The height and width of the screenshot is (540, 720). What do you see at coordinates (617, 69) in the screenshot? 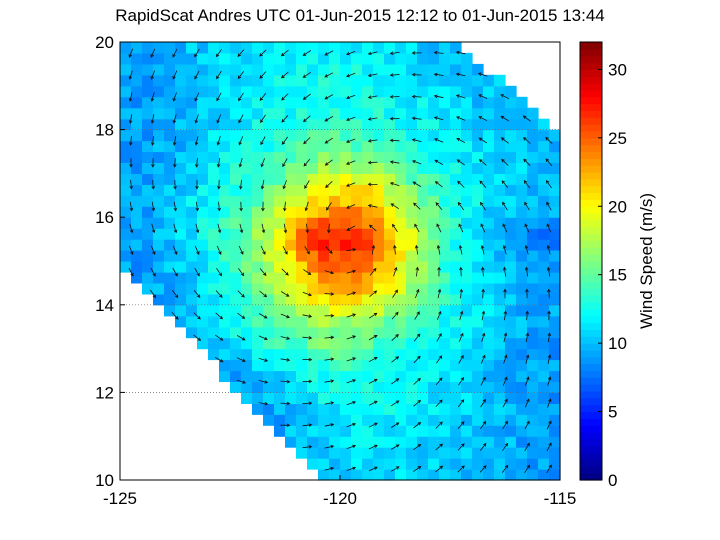
I see `colorbar-tick-label: 30` at bounding box center [617, 69].